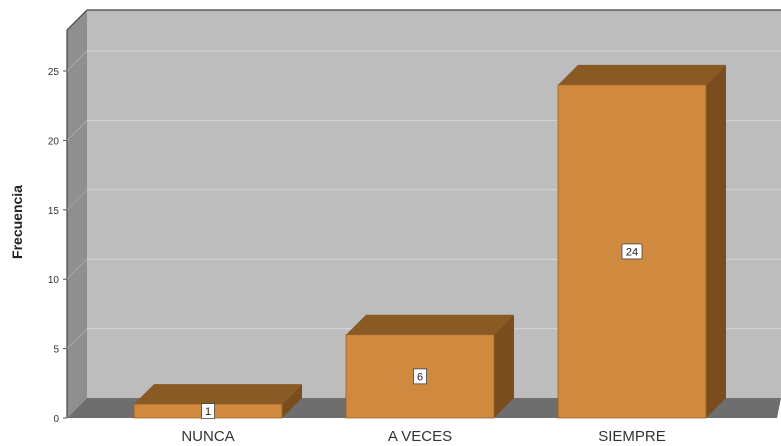 This screenshot has width=781, height=446. Describe the element at coordinates (77, 214) in the screenshot. I see `plot-left-wall` at that location.